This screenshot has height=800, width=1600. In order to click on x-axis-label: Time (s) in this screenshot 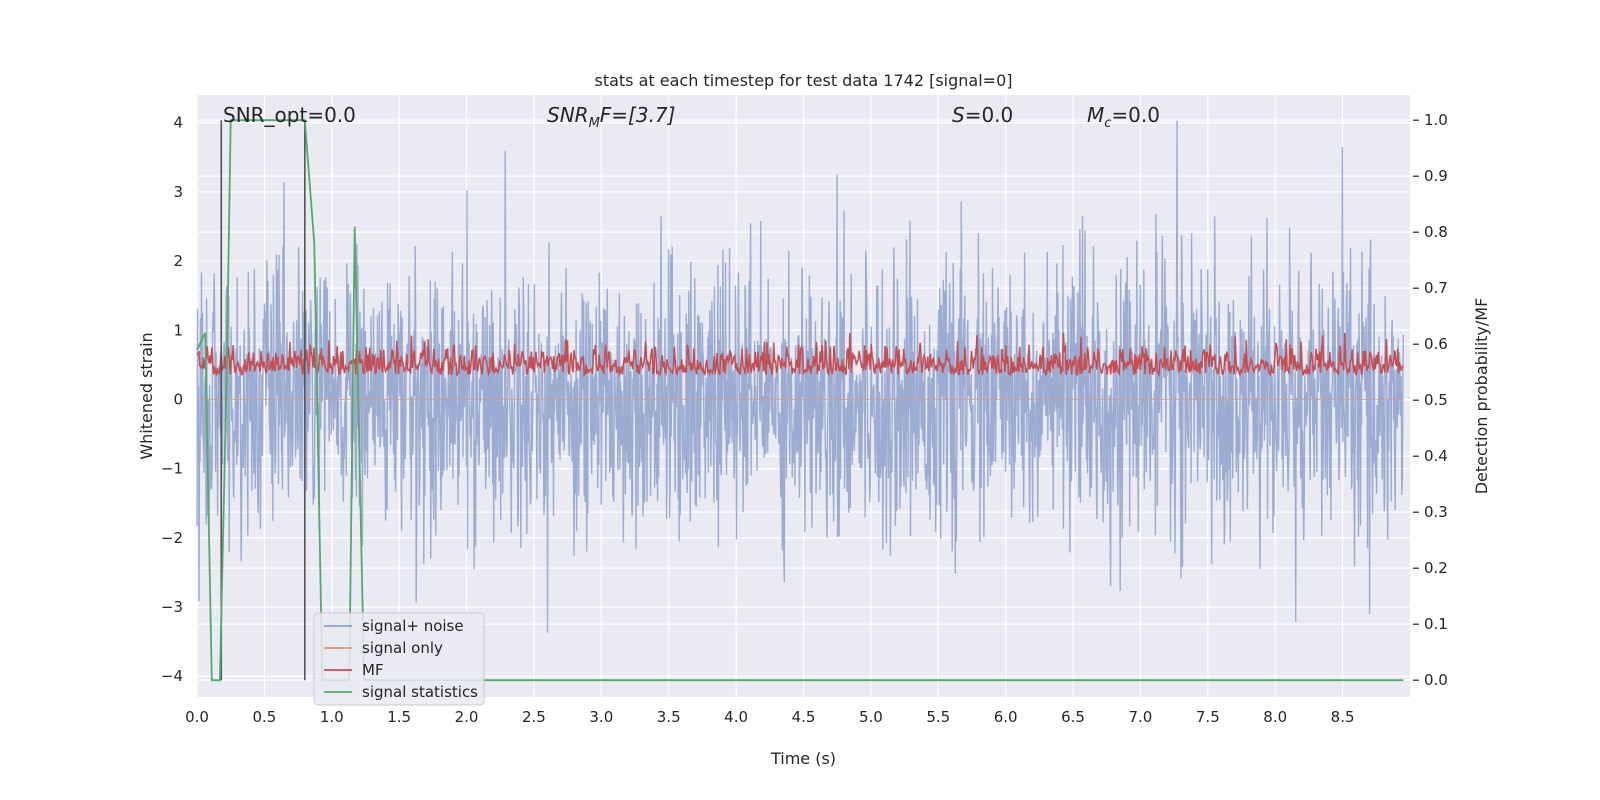, I will do `click(803, 758)`.